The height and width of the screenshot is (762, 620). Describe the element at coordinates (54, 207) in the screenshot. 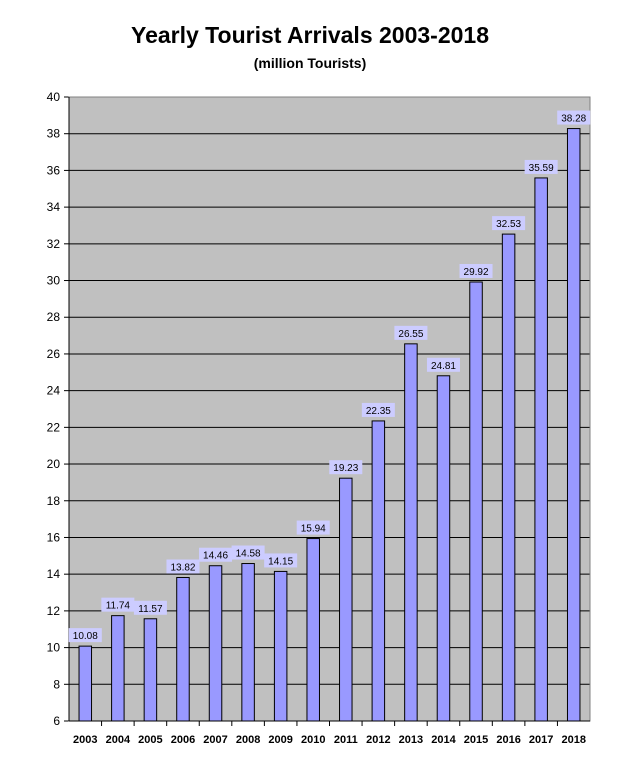

I see `y-tick-label: 34` at that location.